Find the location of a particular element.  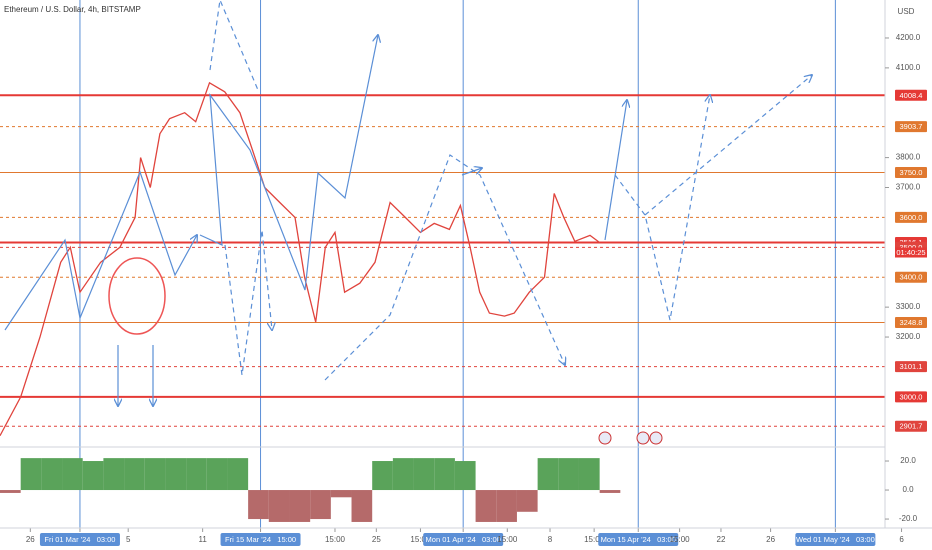

level-label: 3101.1 is located at coordinates (911, 366).